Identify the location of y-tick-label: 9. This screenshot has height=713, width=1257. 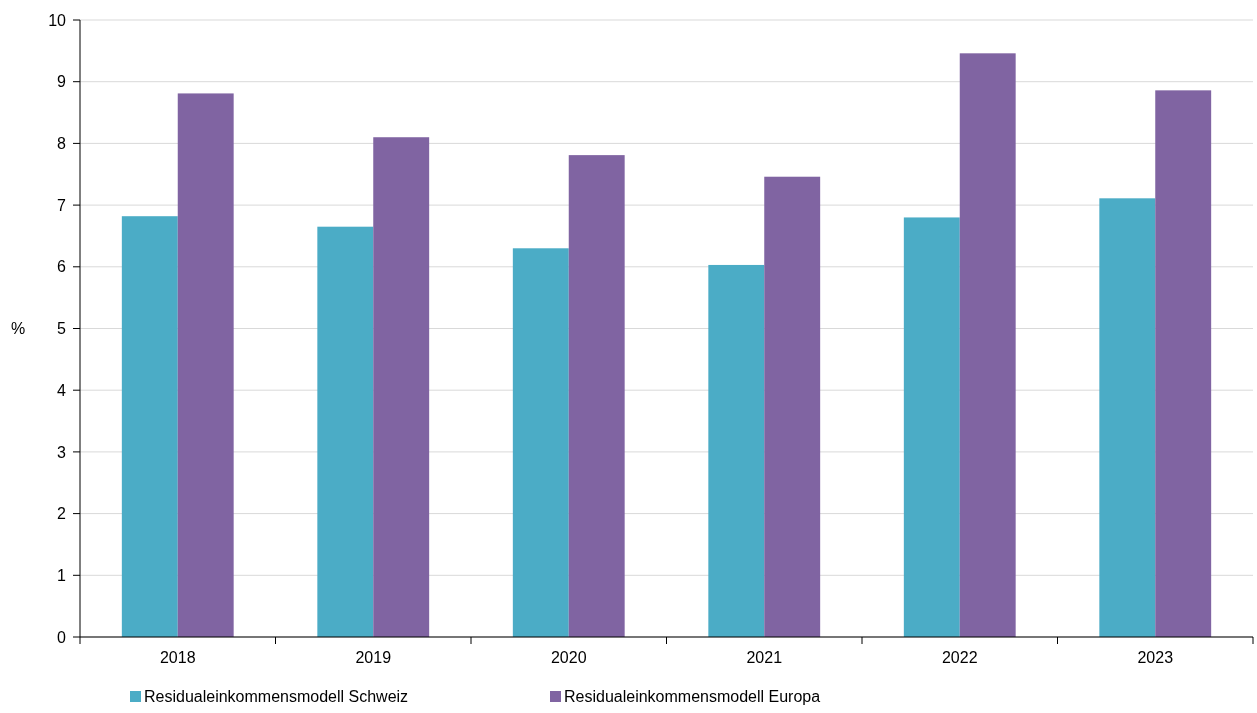
(62, 82).